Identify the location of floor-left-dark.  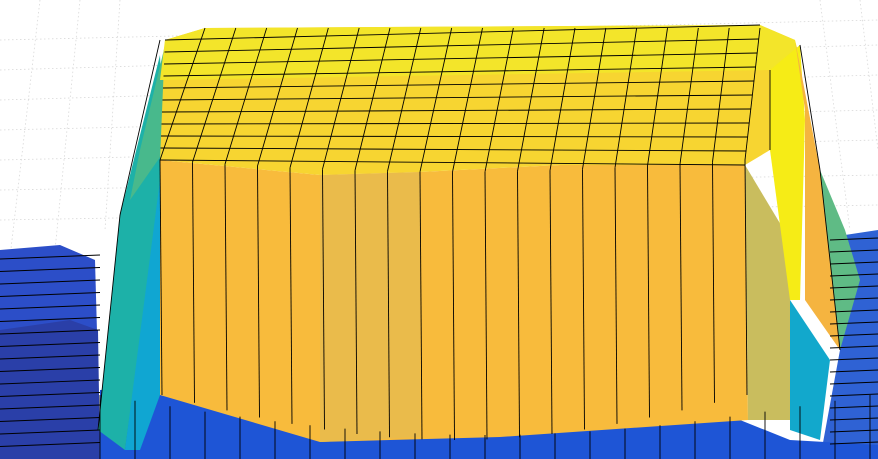
(50, 389).